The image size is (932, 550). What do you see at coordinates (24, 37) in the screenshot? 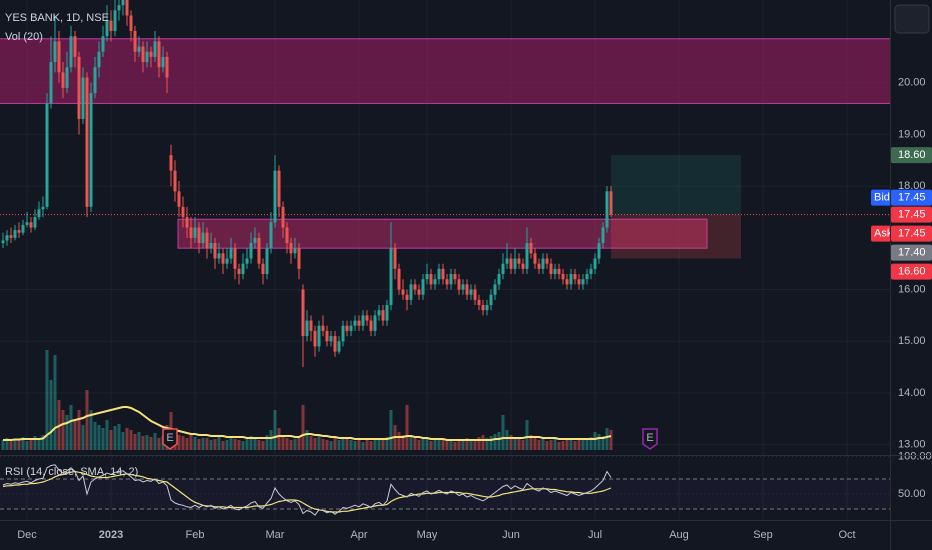
I see `volume-label: Vol (20)` at bounding box center [24, 37].